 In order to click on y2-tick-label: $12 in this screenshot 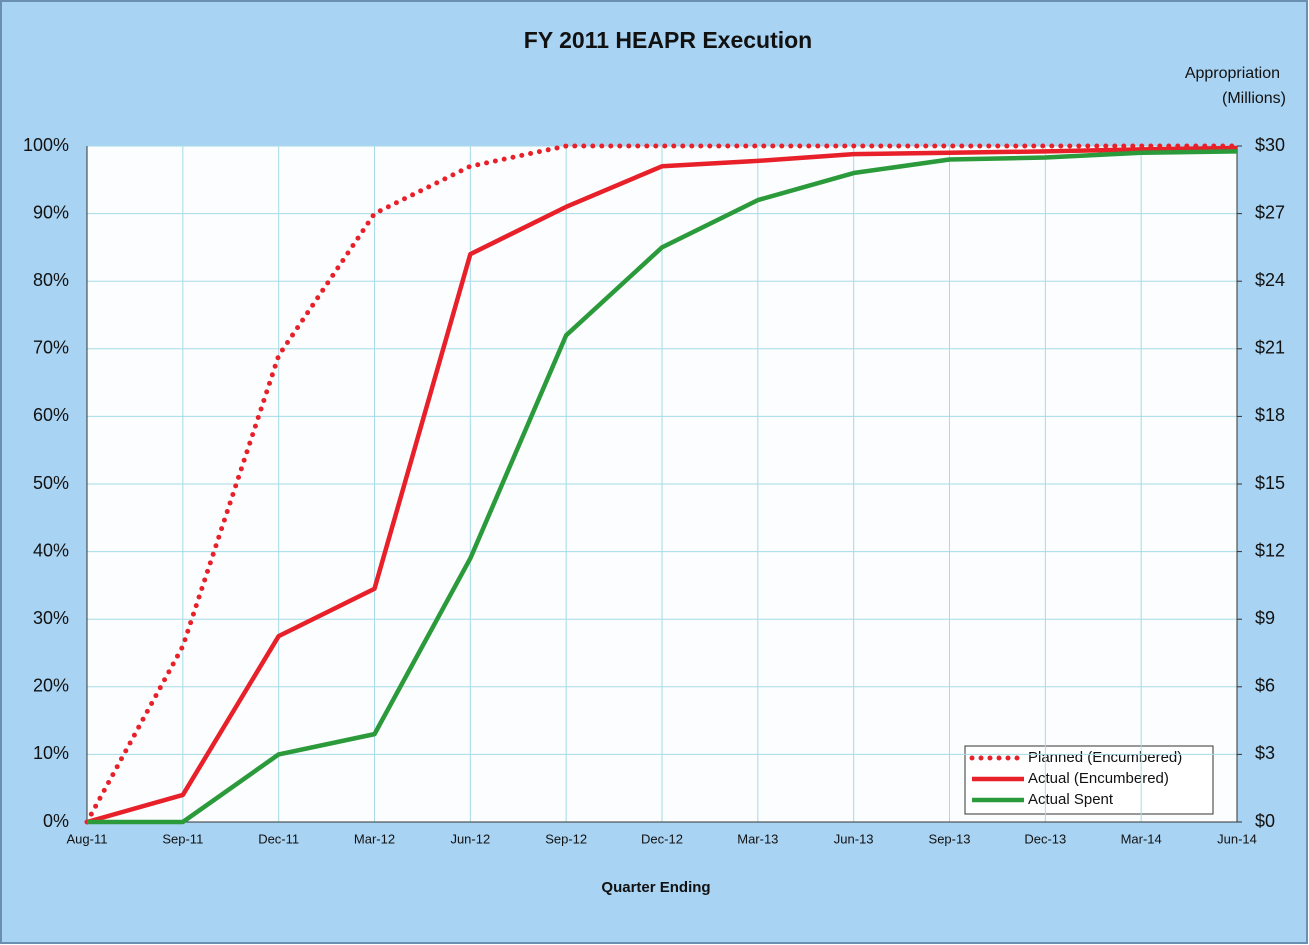, I will do `click(1270, 550)`.